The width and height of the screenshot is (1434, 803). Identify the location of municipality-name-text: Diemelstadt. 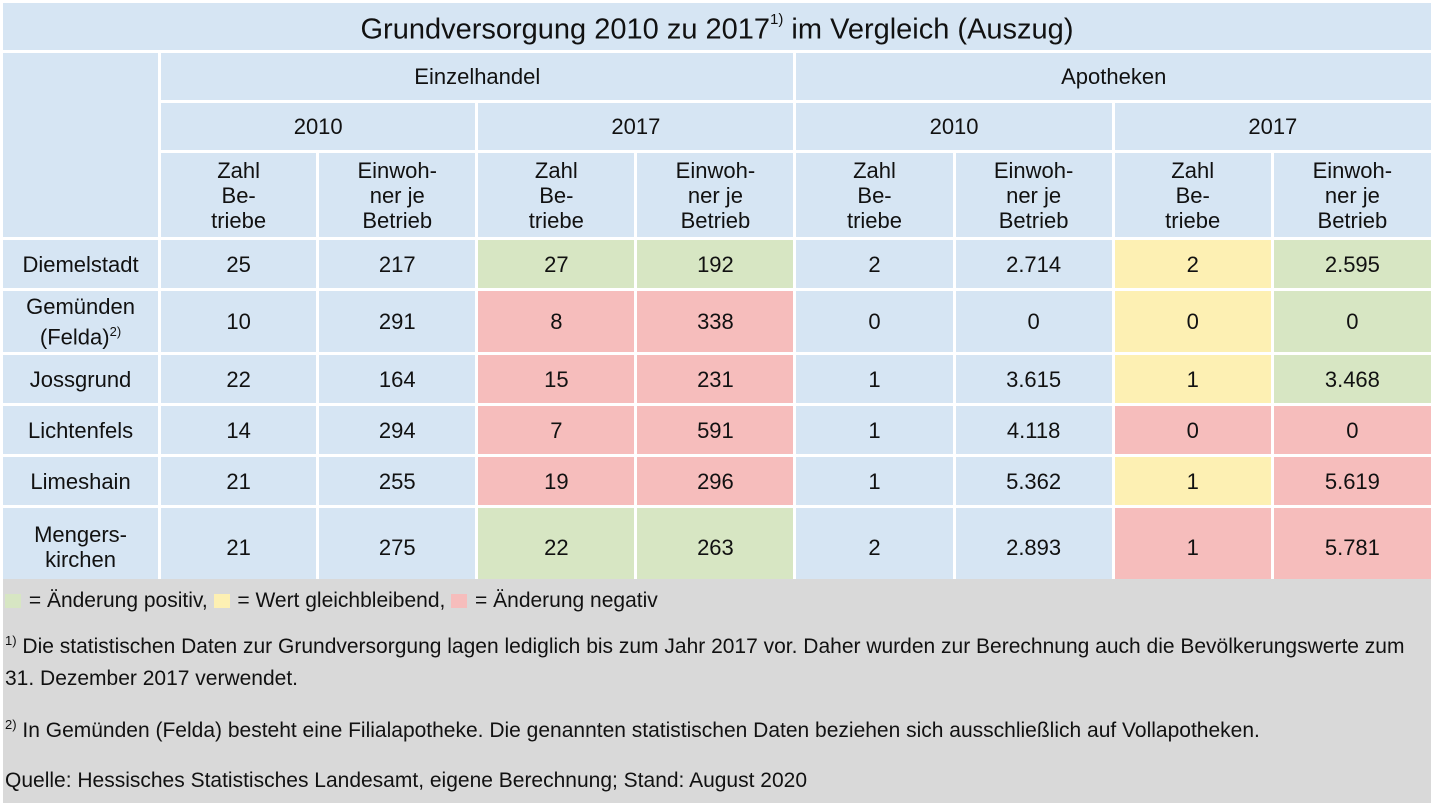
(80, 264).